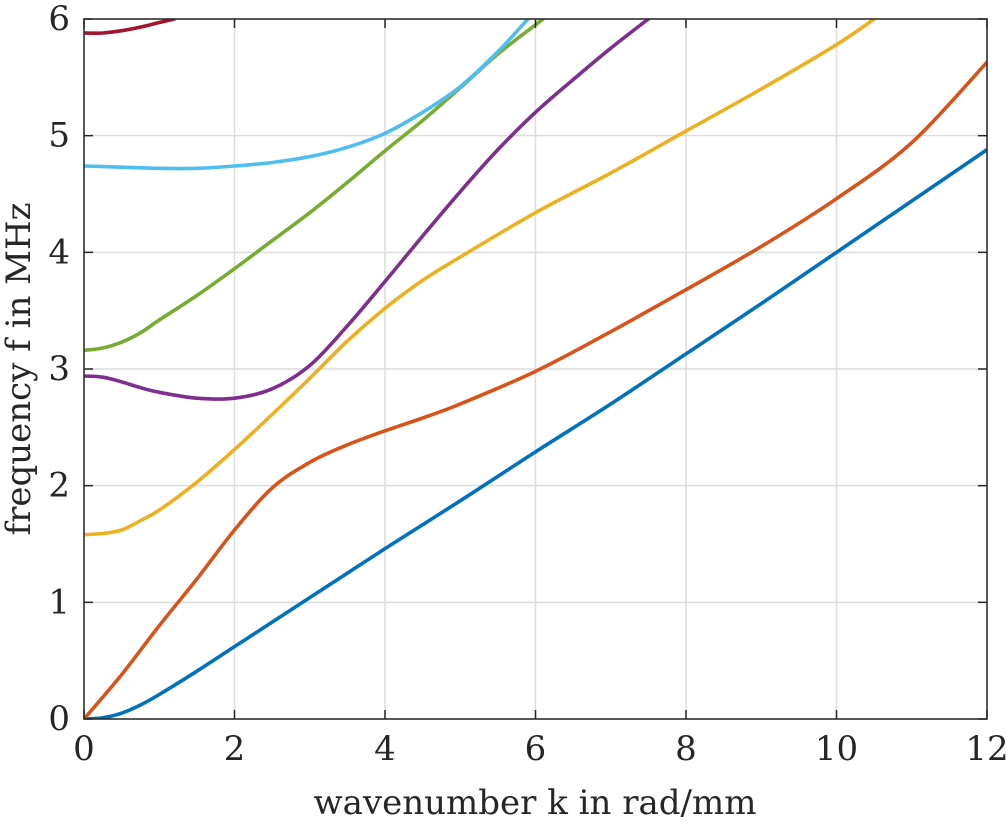 This screenshot has width=1006, height=827. I want to click on y-tick-label: 3, so click(59, 369).